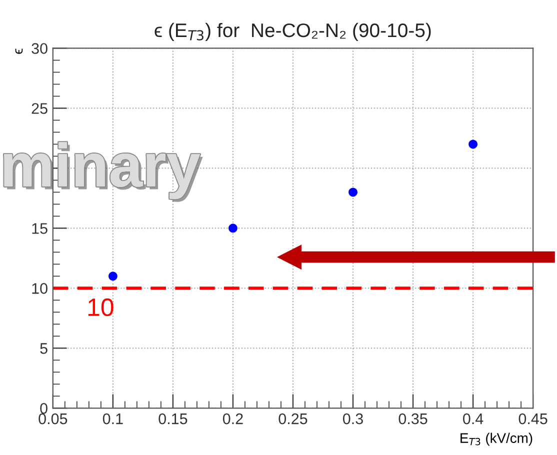  I want to click on x-tick-label: 0.35, so click(413, 418).